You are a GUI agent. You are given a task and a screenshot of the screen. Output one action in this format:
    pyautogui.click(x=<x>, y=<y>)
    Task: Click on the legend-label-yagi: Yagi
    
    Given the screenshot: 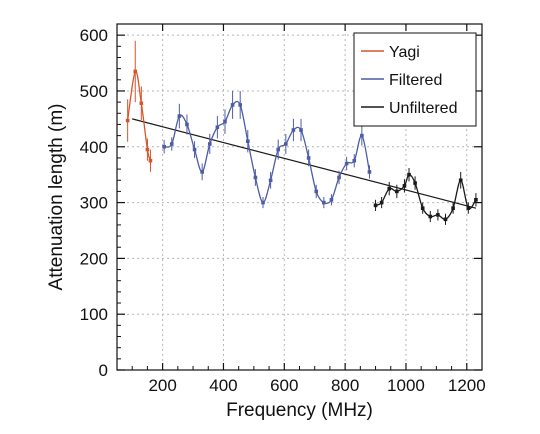 What is the action you would take?
    pyautogui.click(x=404, y=52)
    